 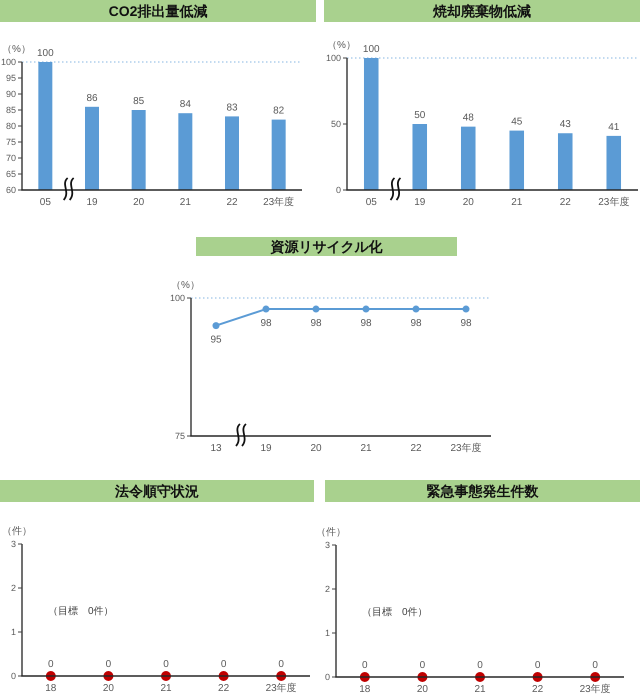 What do you see at coordinates (11, 110) in the screenshot?
I see `y-tick-label: 85` at bounding box center [11, 110].